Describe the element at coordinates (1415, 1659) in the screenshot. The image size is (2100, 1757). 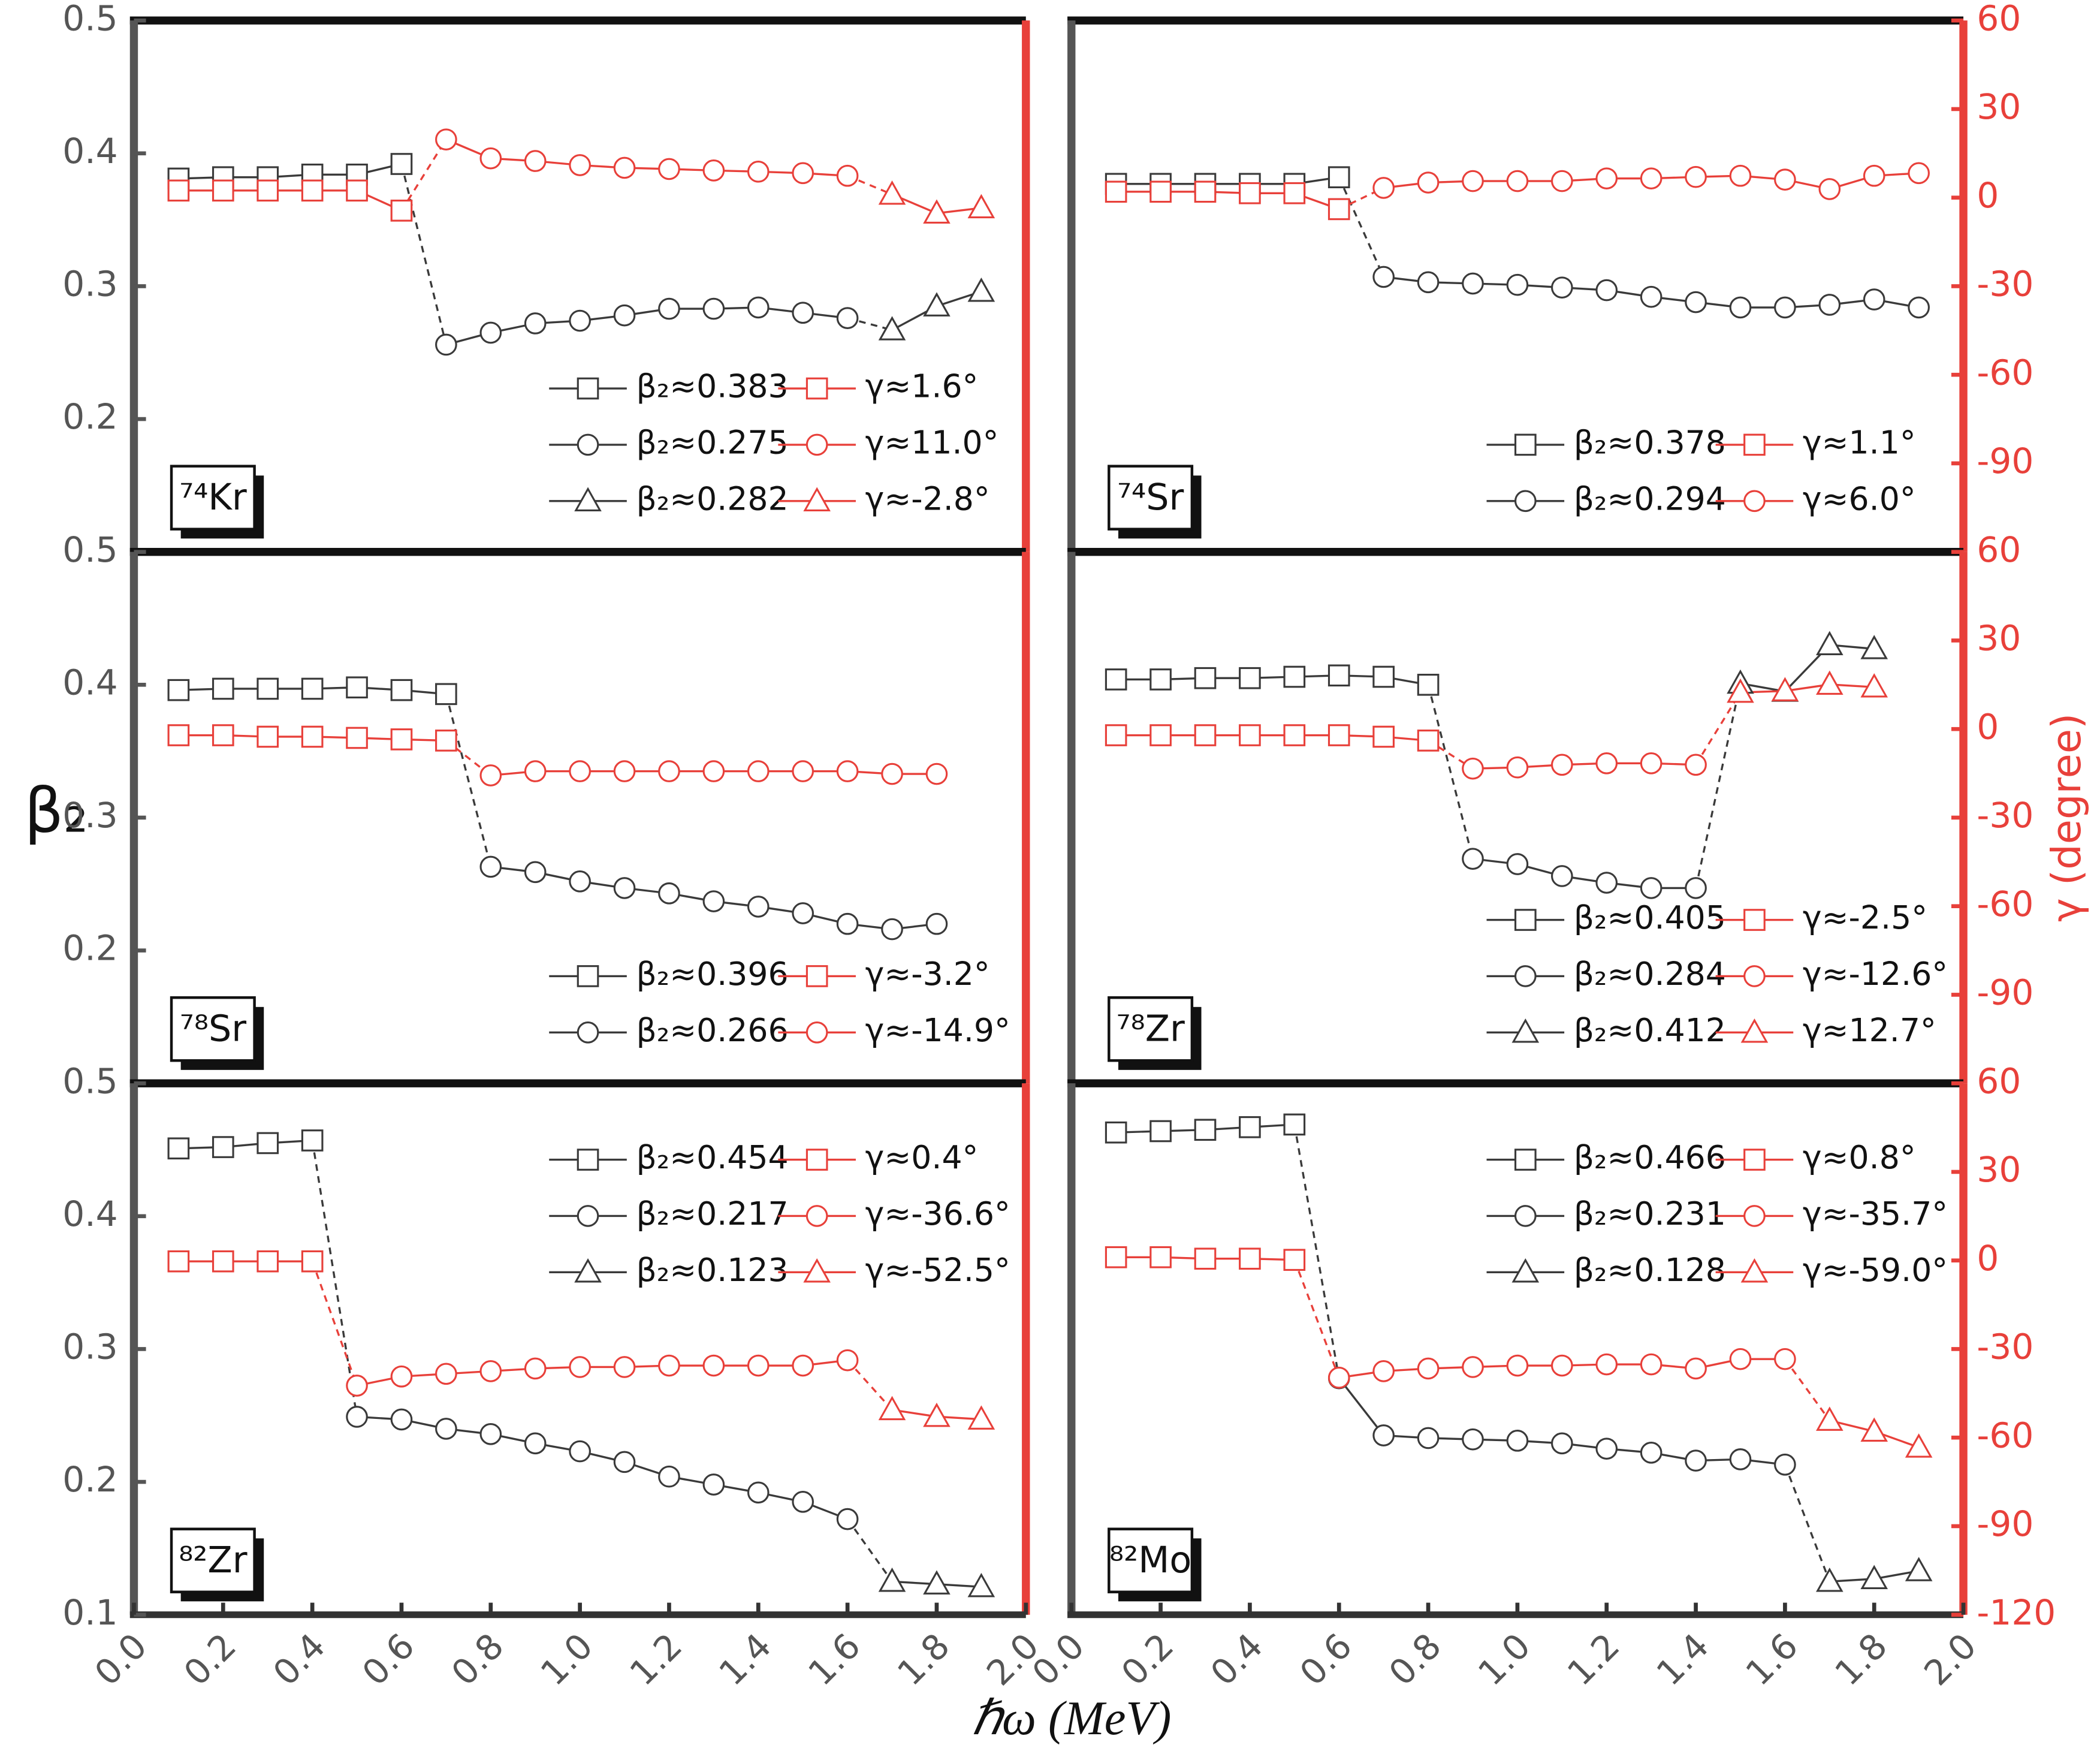
I see `x-tick-label: 0.8` at that location.